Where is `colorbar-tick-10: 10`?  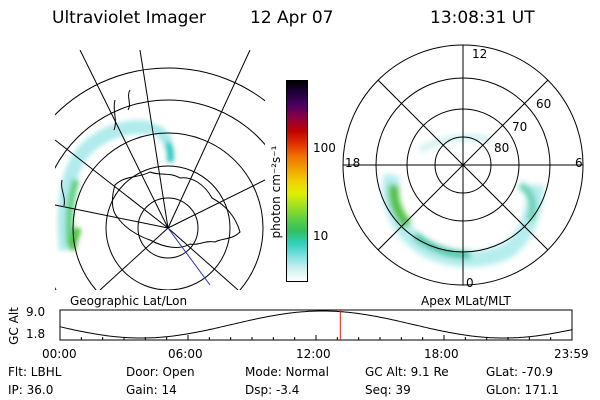
colorbar-tick-10: 10 is located at coordinates (321, 236).